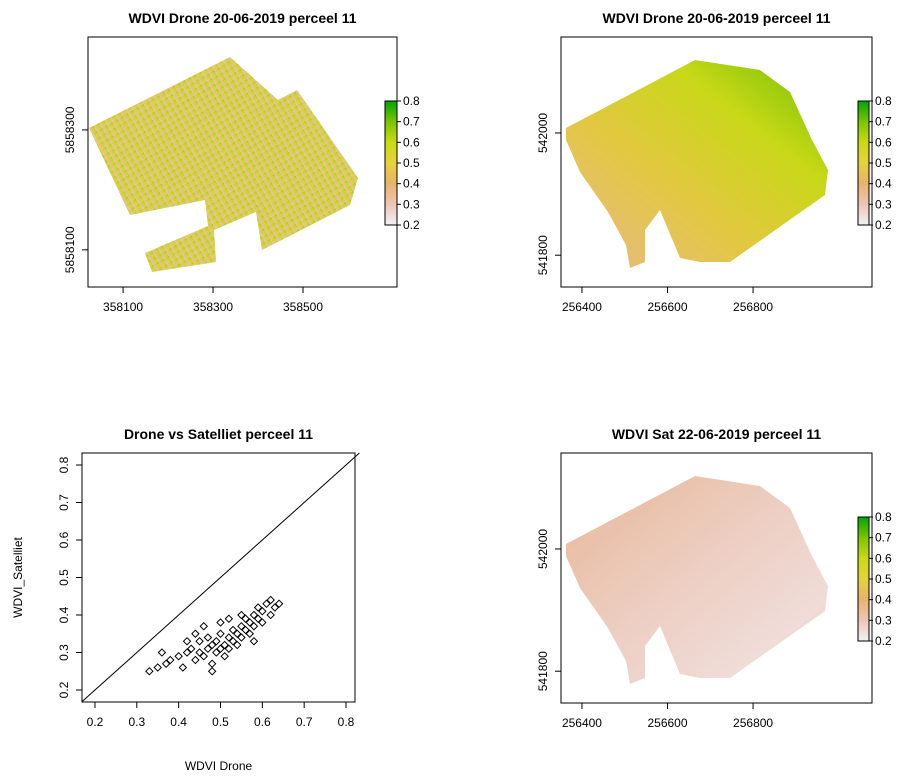 This screenshot has width=904, height=776. Describe the element at coordinates (64, 689) in the screenshot. I see `y-tick-label: 0.2` at that location.